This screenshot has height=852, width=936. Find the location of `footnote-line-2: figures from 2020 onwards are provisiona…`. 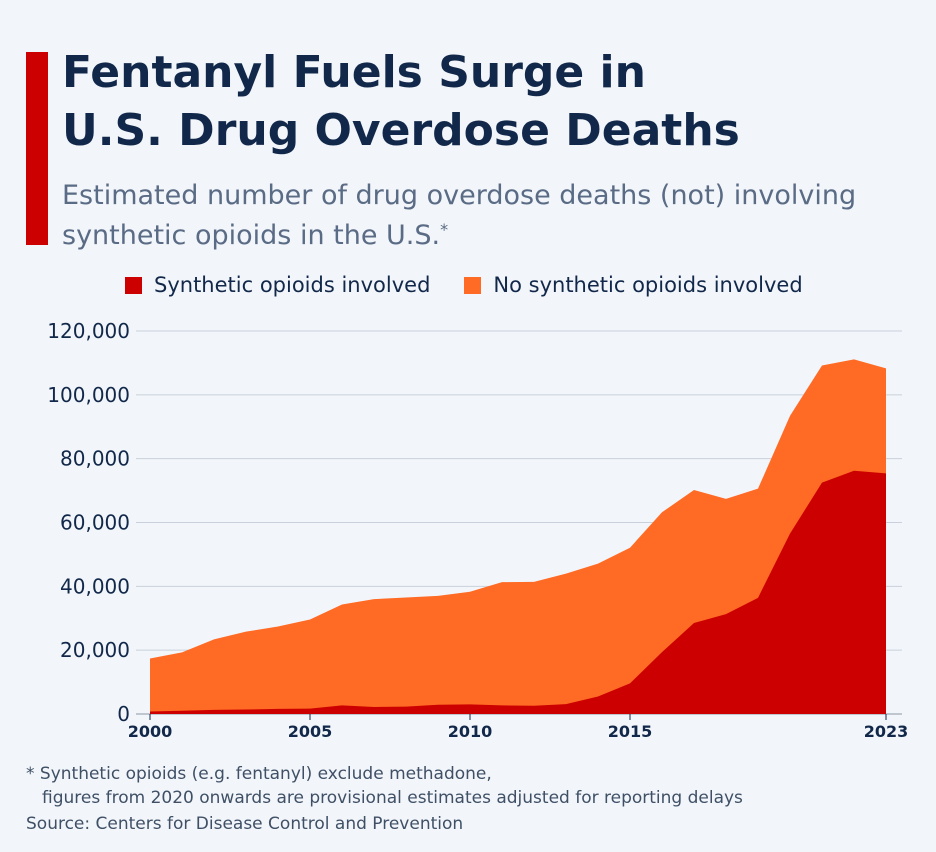

footnote-line-2: figures from 2020 onwards are provisiona… is located at coordinates (392, 798).